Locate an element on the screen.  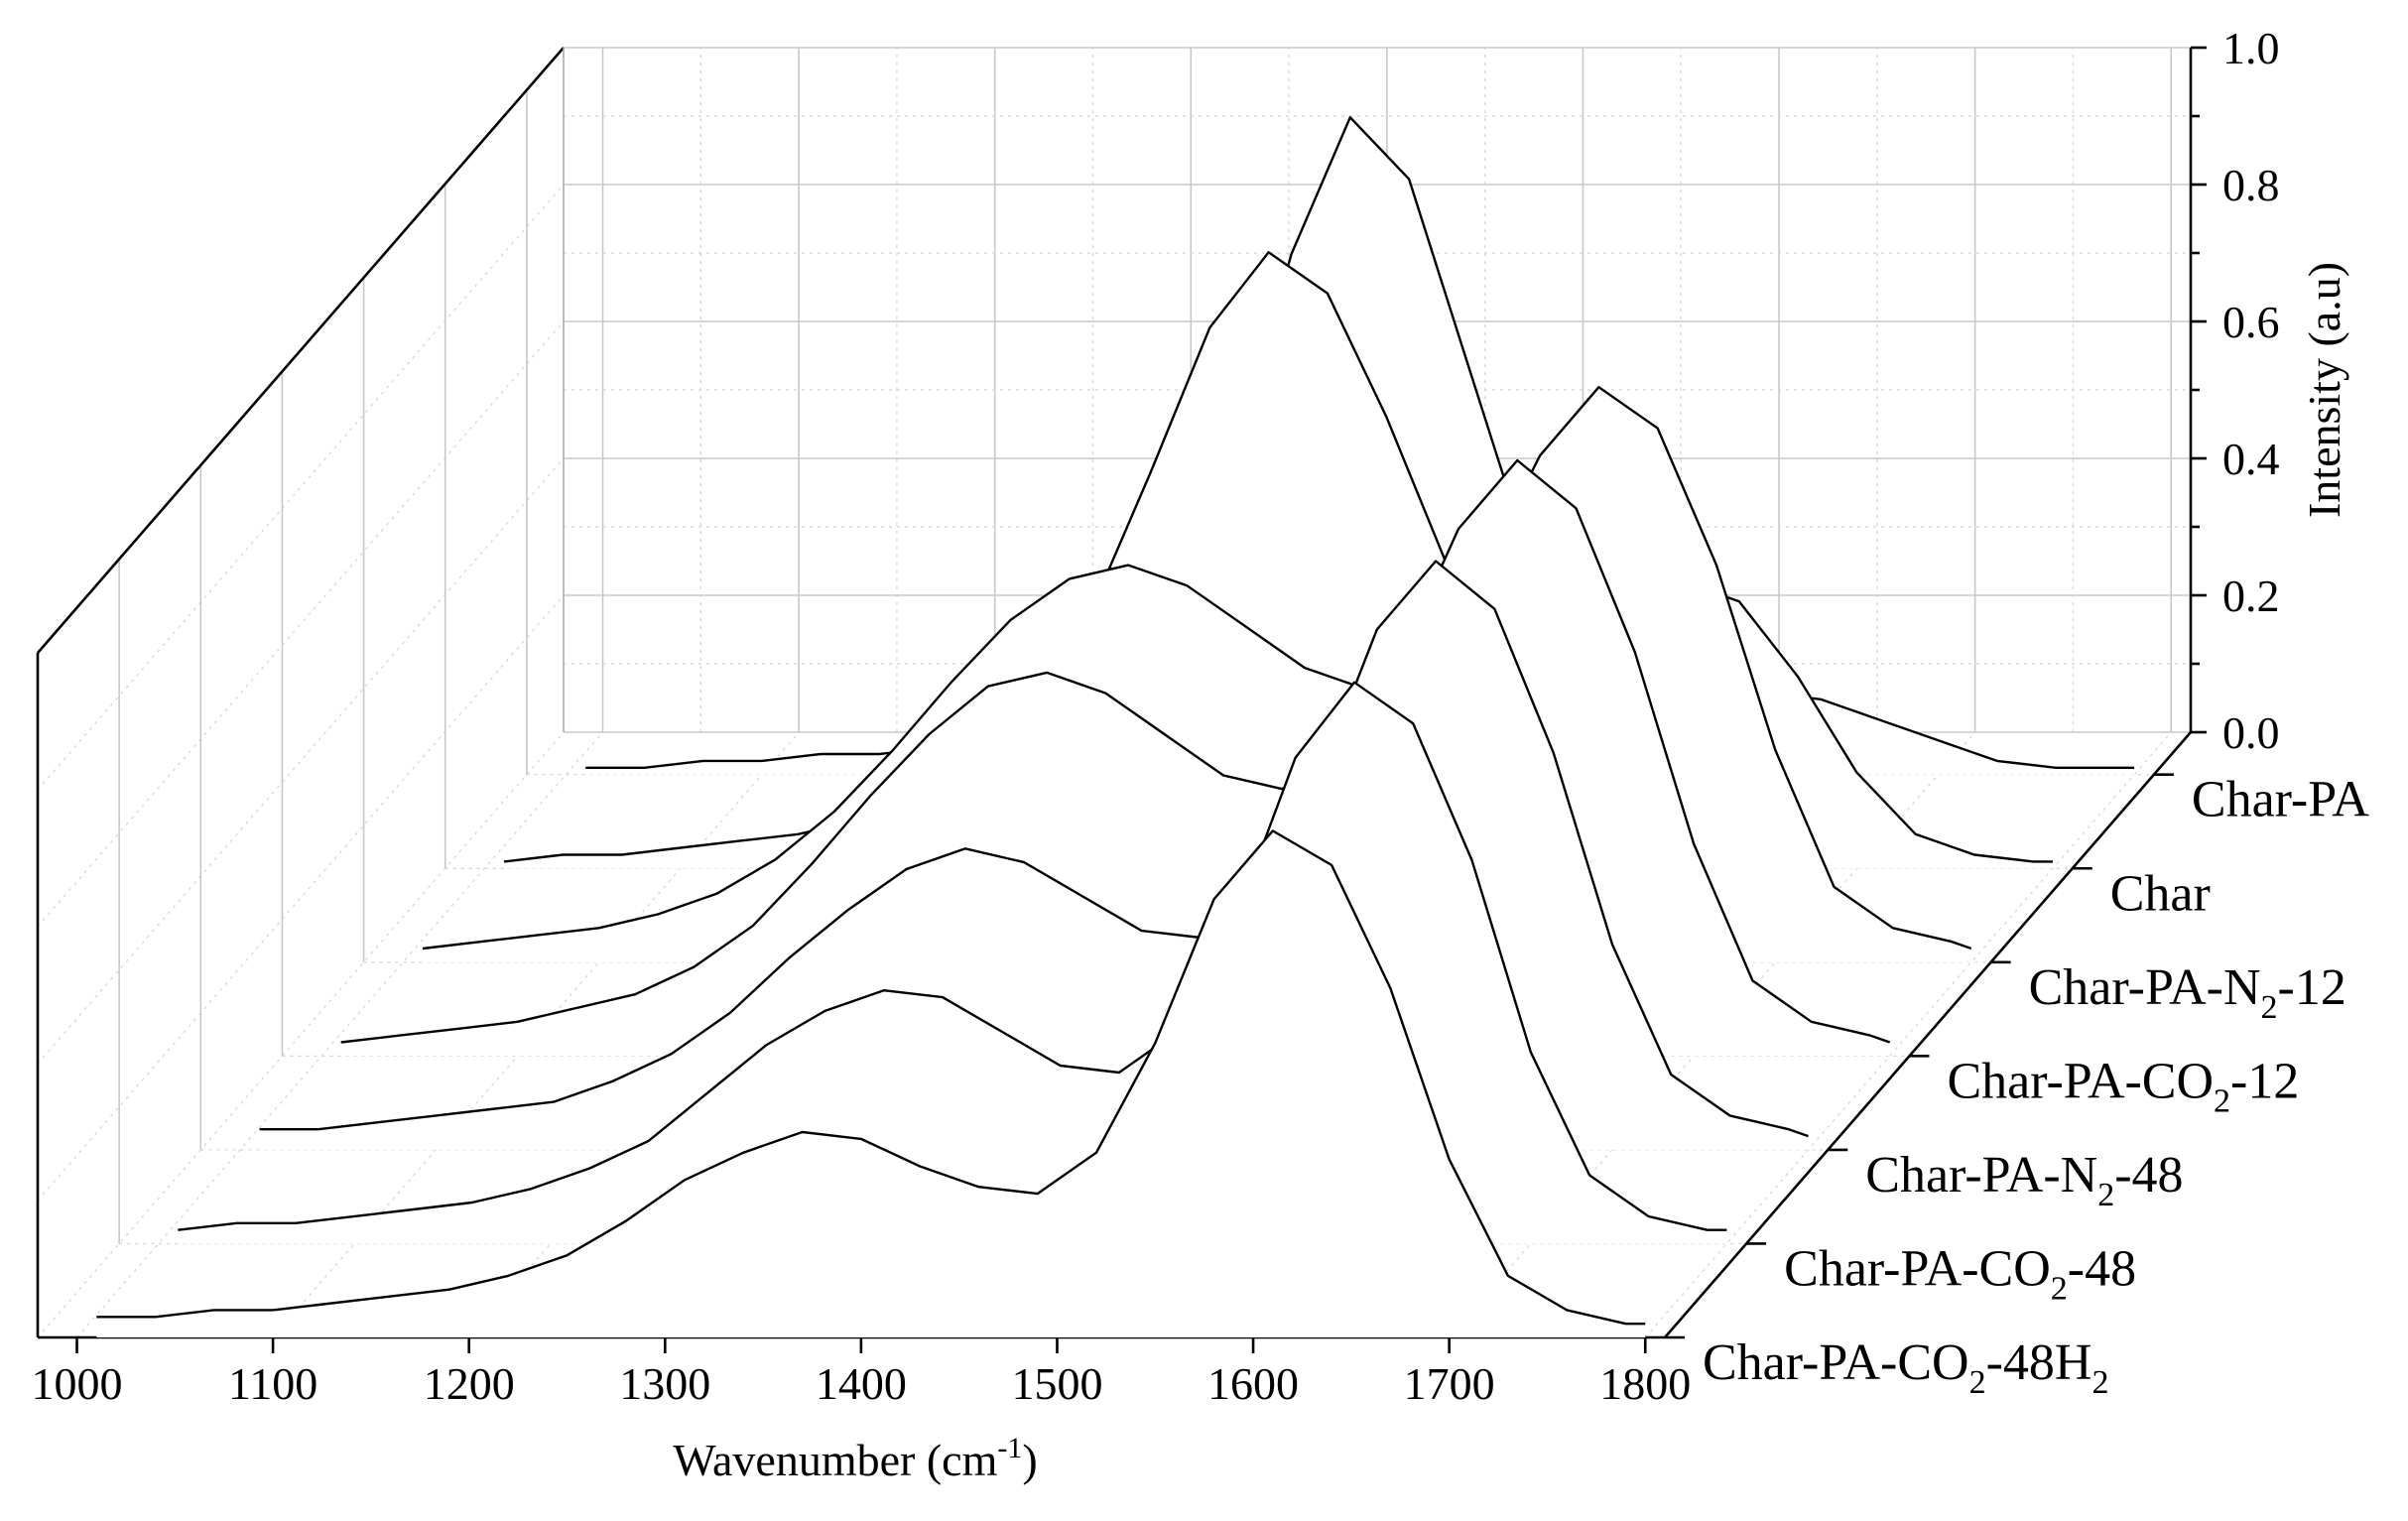
z-tick-label: 0.6 is located at coordinates (2251, 322).